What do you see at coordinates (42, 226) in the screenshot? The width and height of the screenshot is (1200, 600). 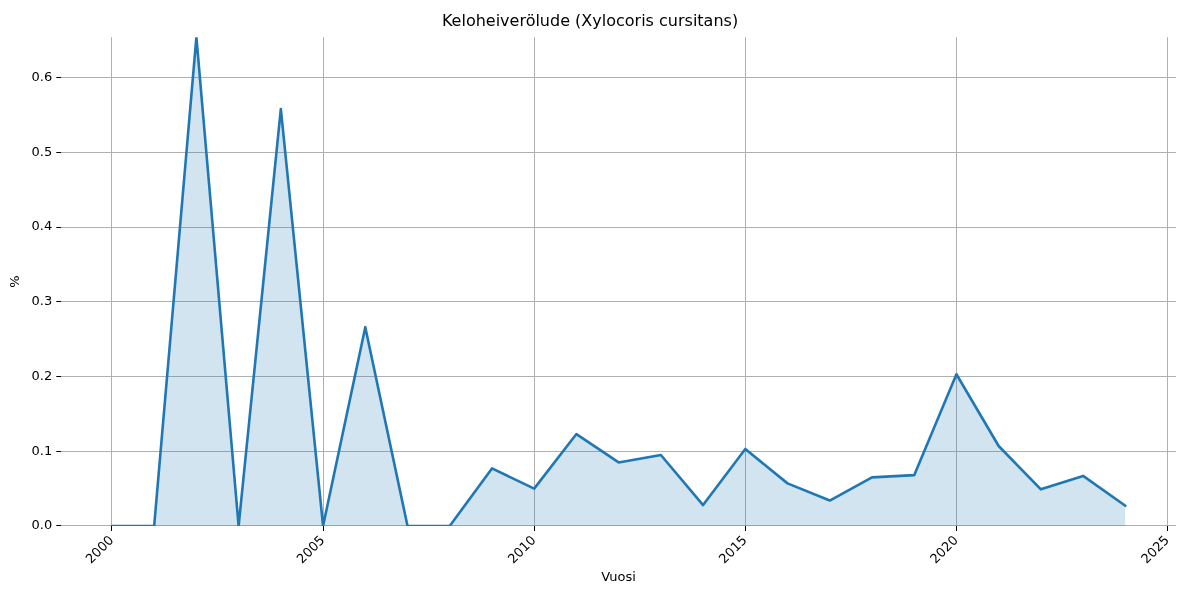 I see `y-tick-label: 0.4` at bounding box center [42, 226].